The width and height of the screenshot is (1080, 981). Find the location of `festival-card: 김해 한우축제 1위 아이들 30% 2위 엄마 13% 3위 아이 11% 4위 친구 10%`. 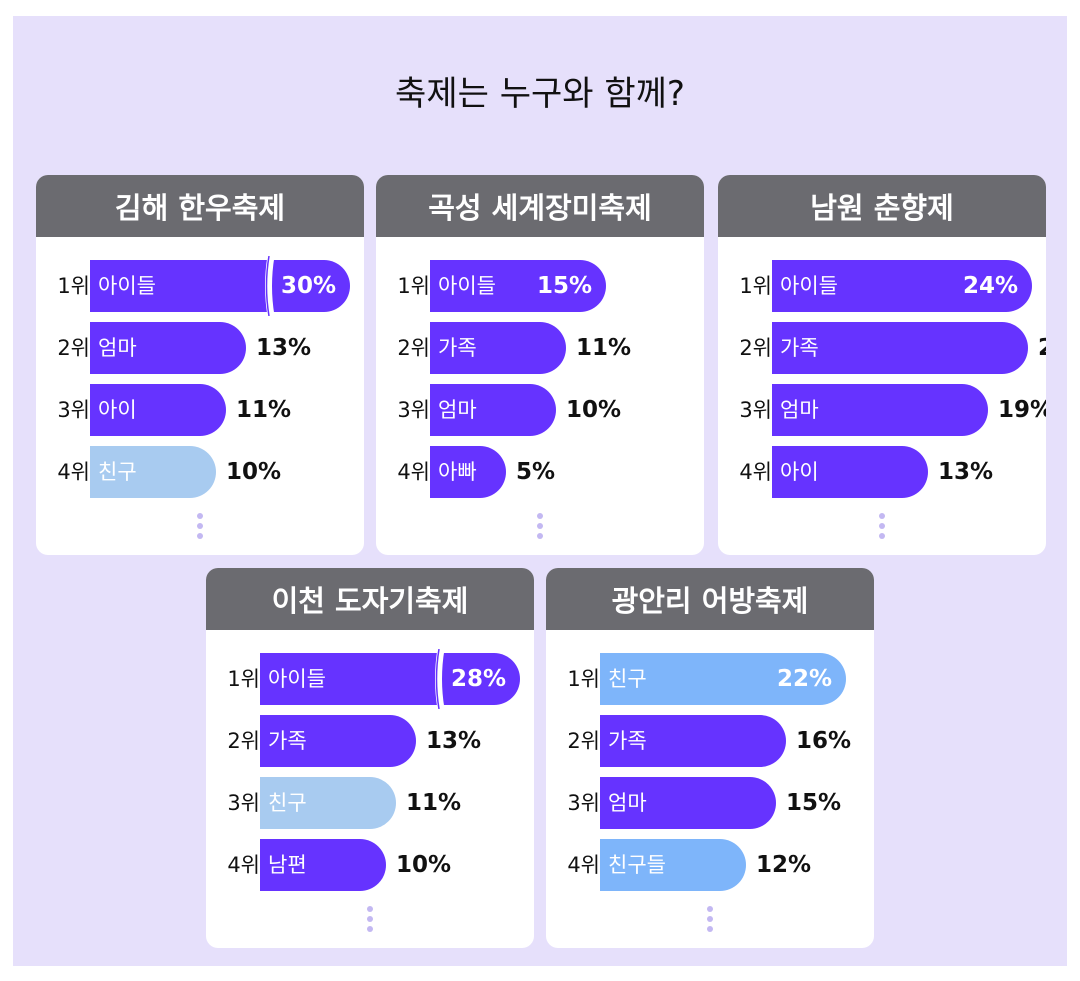

festival-card: 김해 한우축제 1위 아이들 30% 2위 엄마 13% 3위 아이 11% 4위 친구 10% is located at coordinates (200, 365).